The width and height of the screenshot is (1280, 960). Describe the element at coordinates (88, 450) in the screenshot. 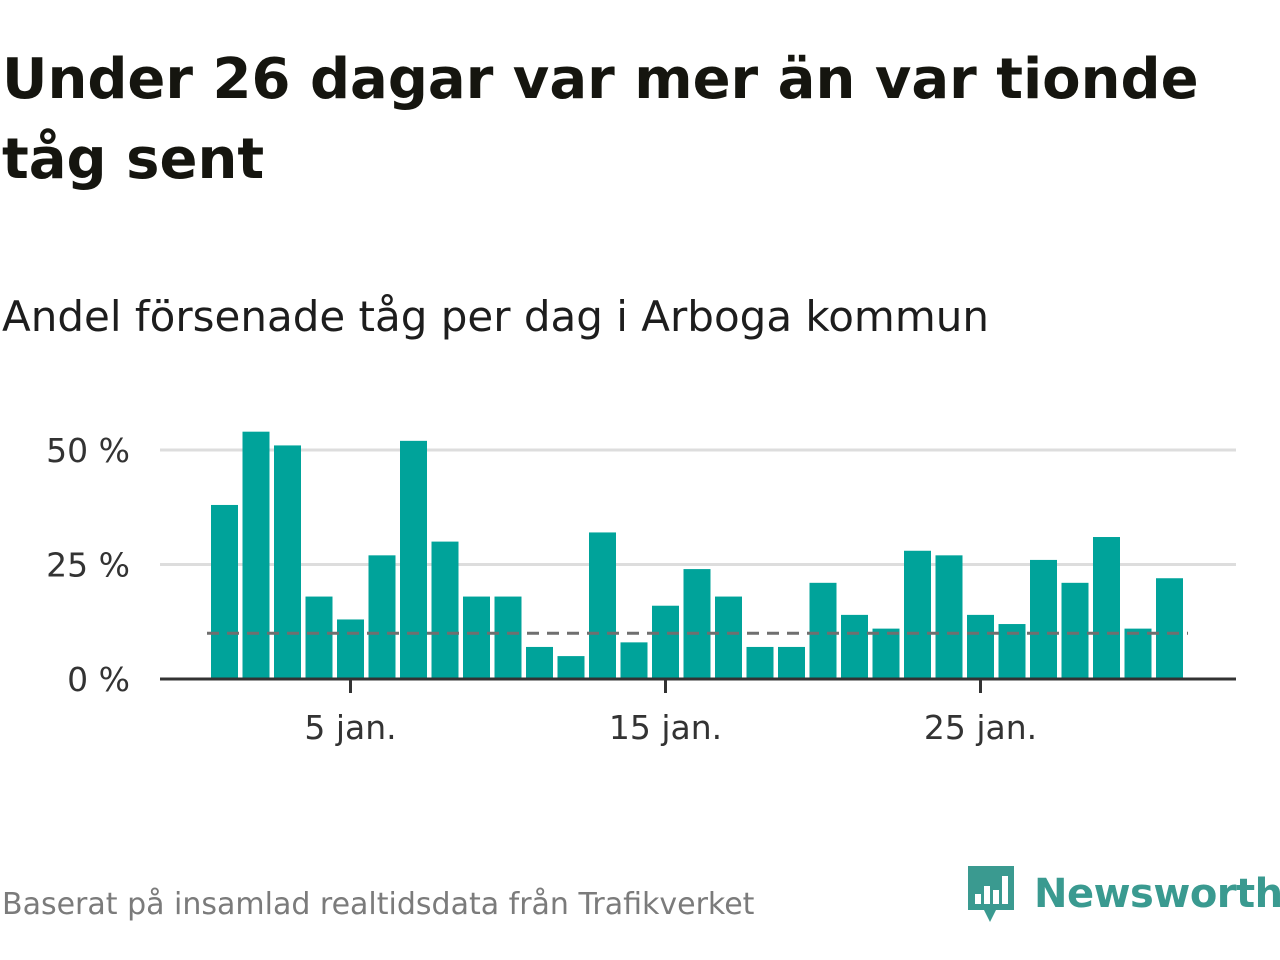

I see `y-tick-label: 50 %` at that location.